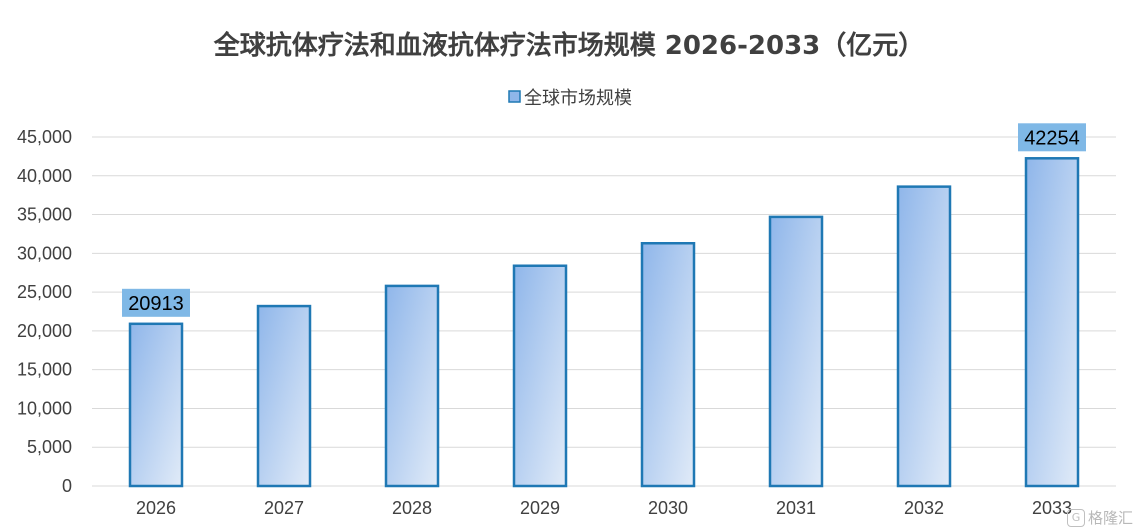 The image size is (1139, 532). I want to click on legend: 全球市场规模, so click(570, 98).